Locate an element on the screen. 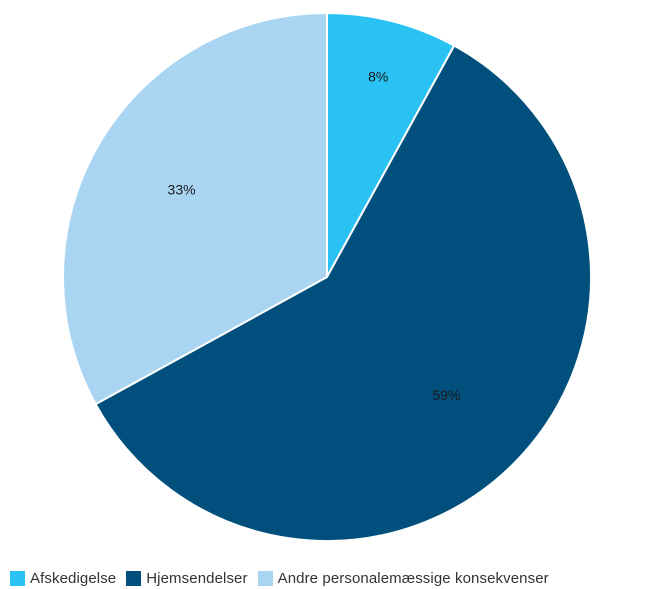  legend-item-andre-personalemaessige-konsekvenser: Andre personalemæssige konsekvenser is located at coordinates (403, 578).